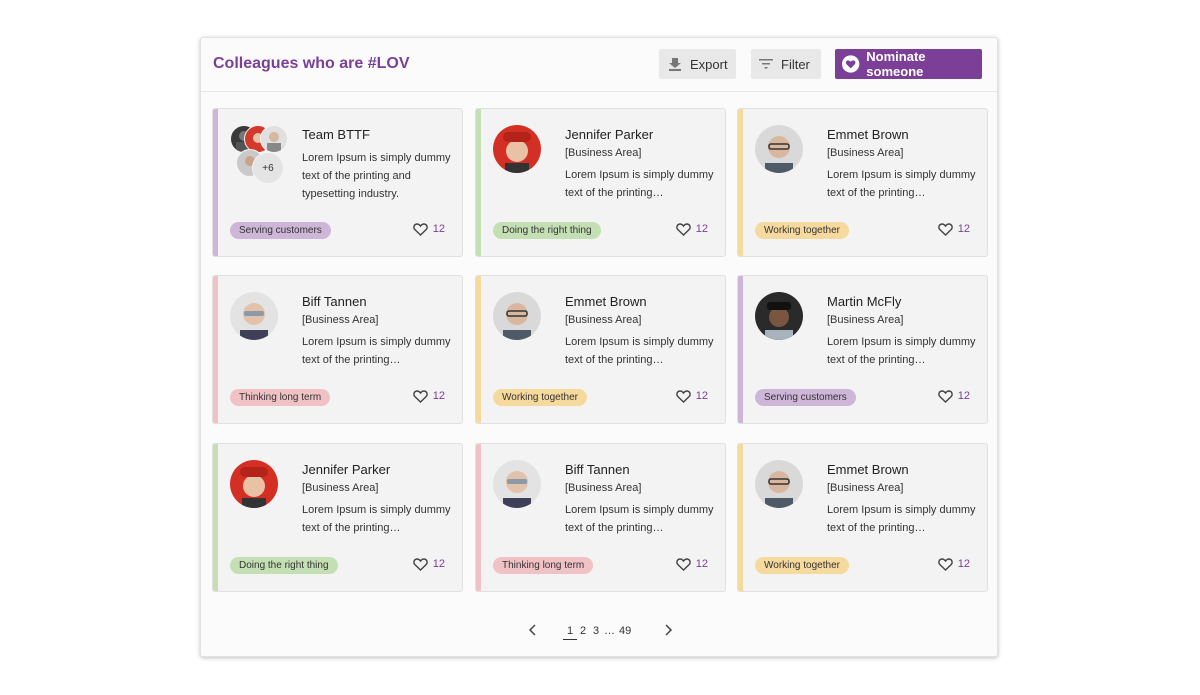  I want to click on export-button: Export, so click(697, 64).